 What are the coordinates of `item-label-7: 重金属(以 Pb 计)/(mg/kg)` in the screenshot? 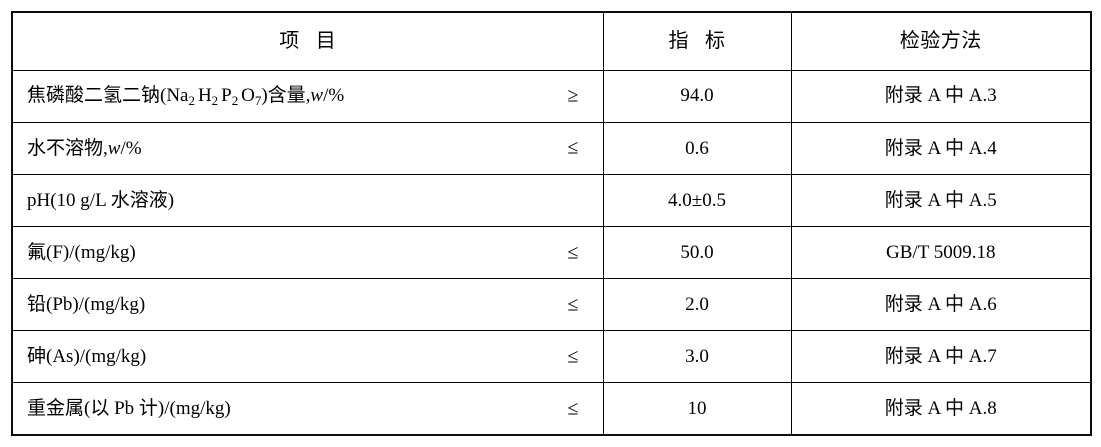 It's located at (129, 408).